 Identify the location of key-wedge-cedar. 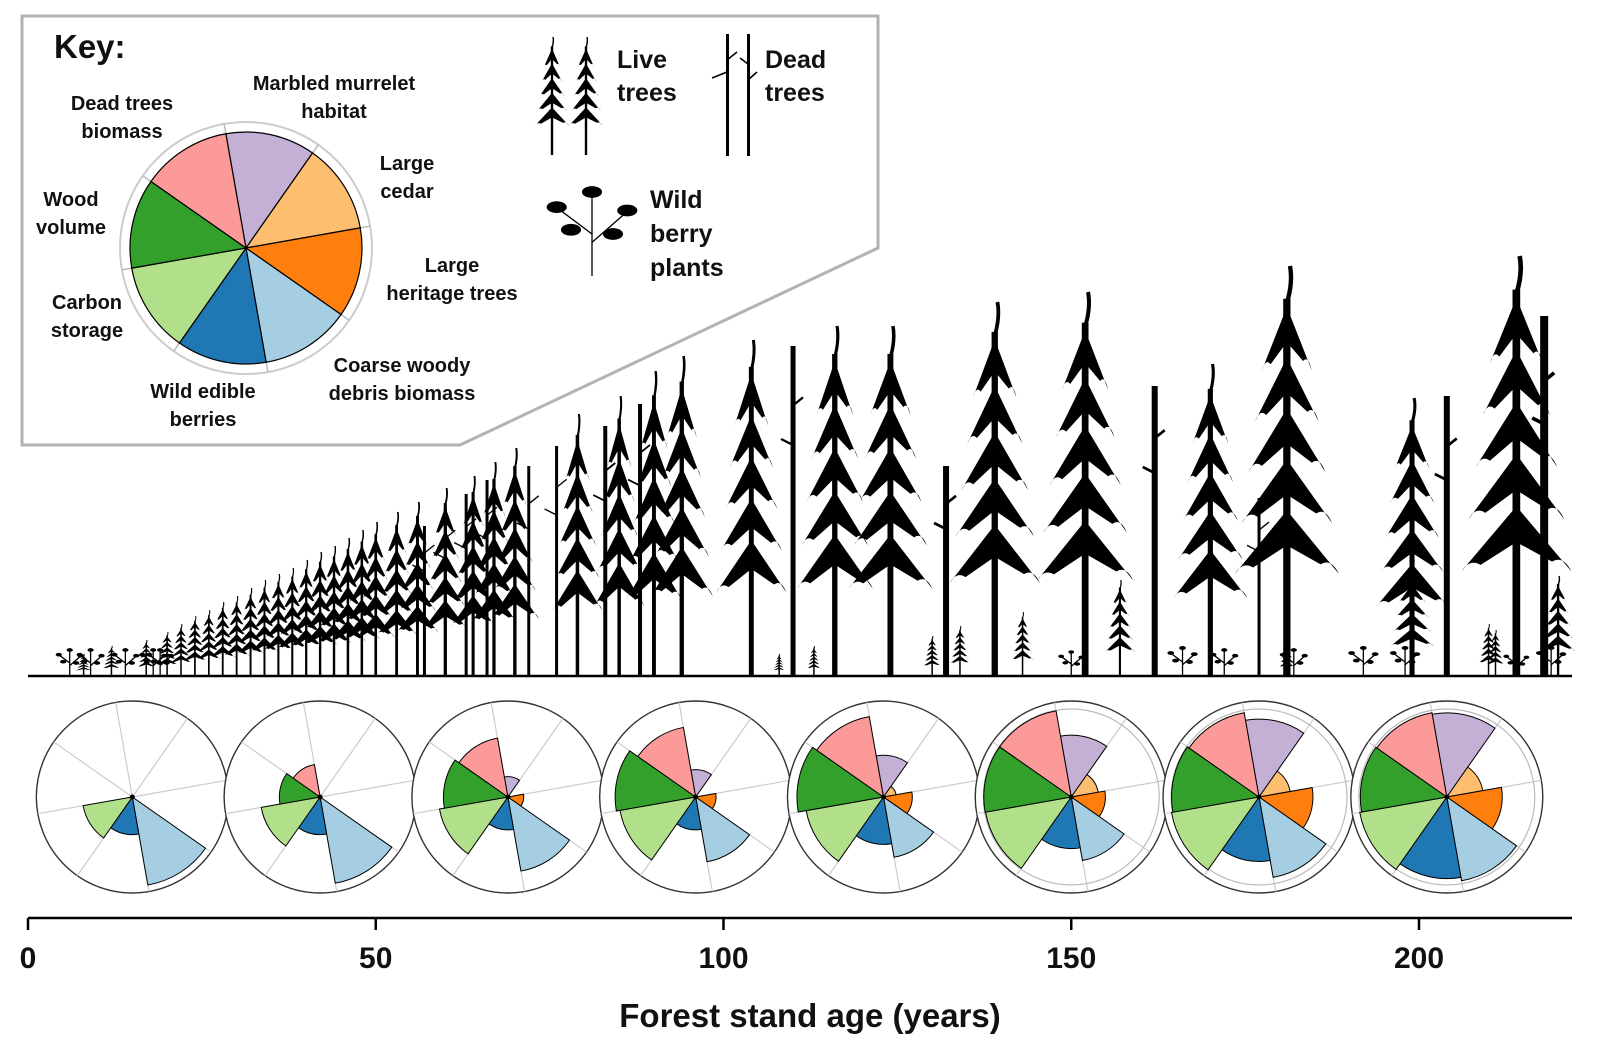
(302, 200).